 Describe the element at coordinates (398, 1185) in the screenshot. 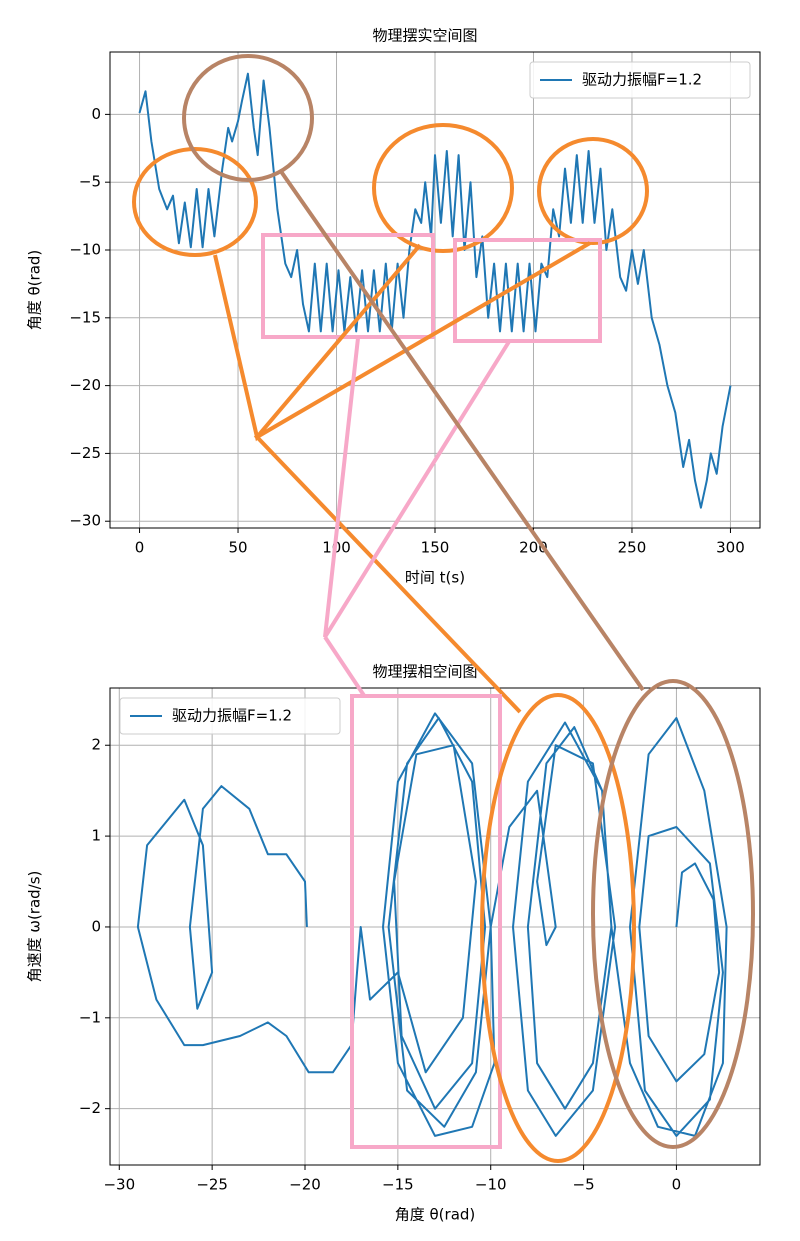

I see `x-tick-label: −15` at that location.